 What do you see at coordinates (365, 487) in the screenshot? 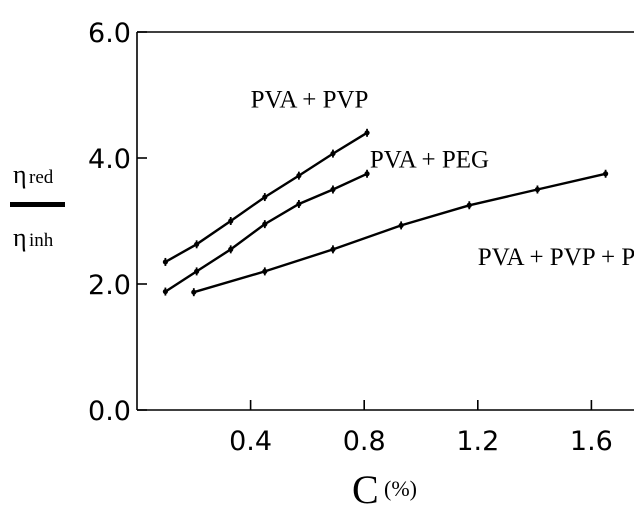
I see `x-axis-label: C` at bounding box center [365, 487].